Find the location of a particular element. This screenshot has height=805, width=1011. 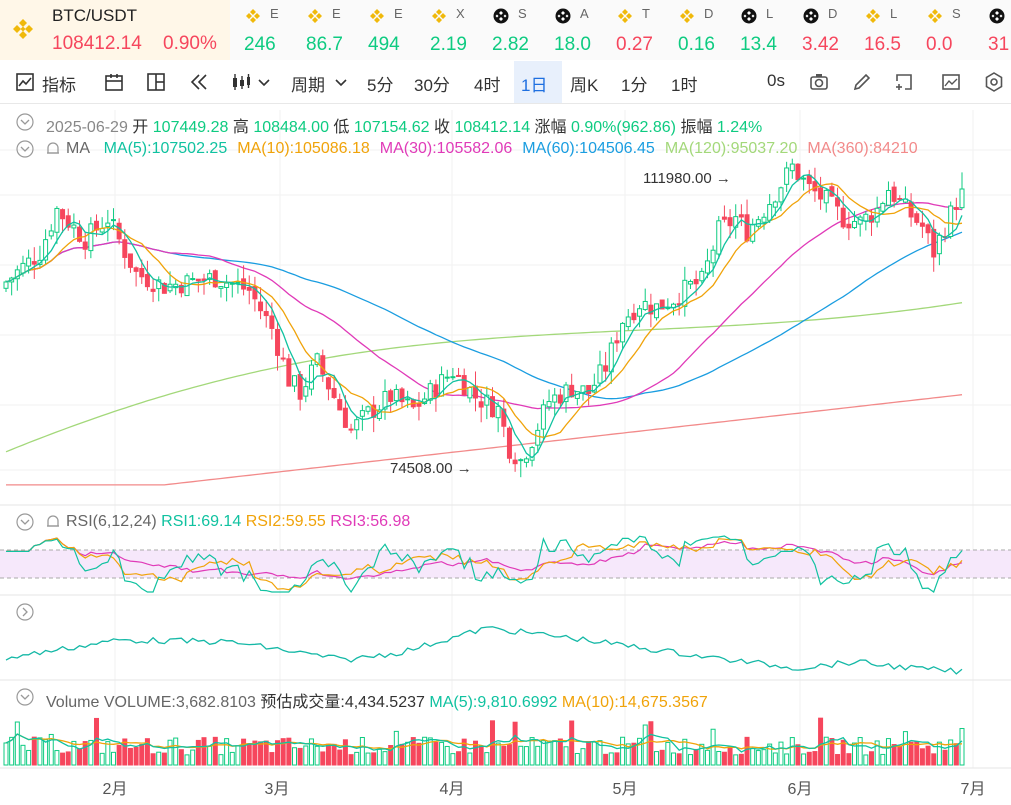

chevron-right-icon is located at coordinates (25, 612).